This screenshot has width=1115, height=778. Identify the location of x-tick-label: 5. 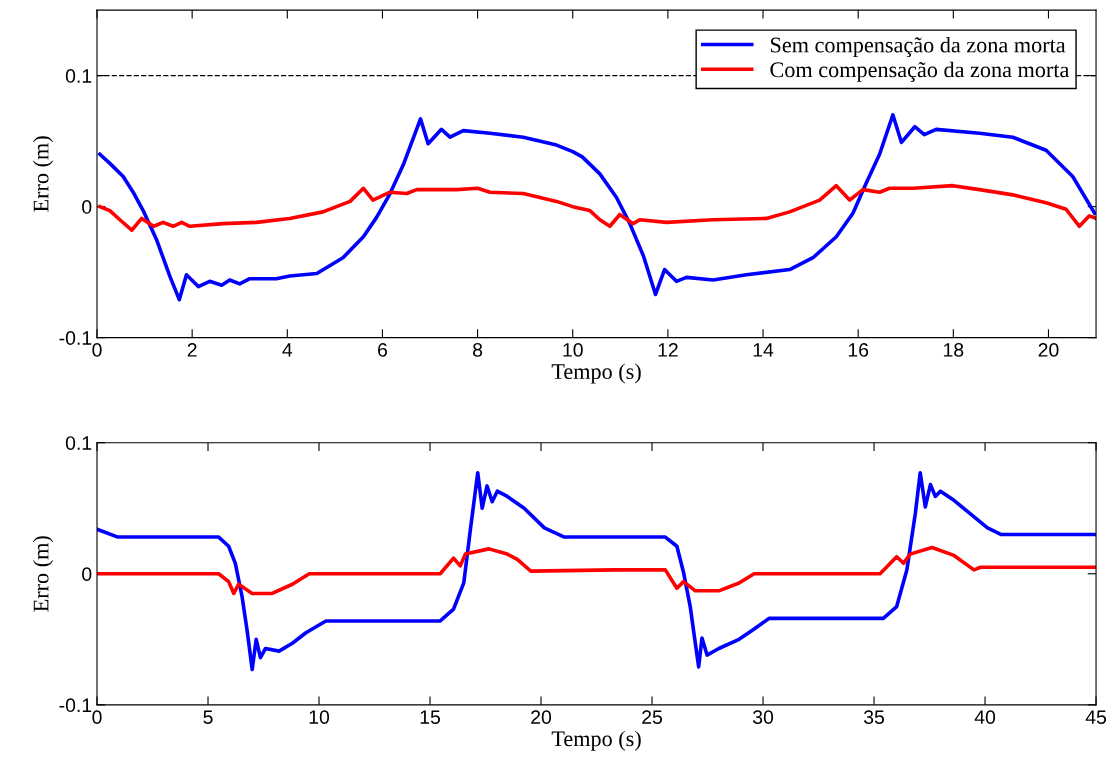
(208, 717).